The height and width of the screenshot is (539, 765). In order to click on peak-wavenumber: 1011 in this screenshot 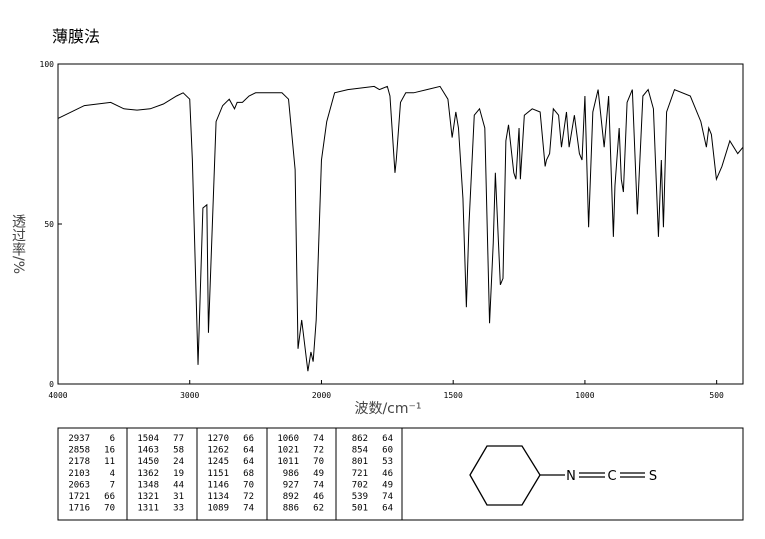, I will do `click(288, 462)`.